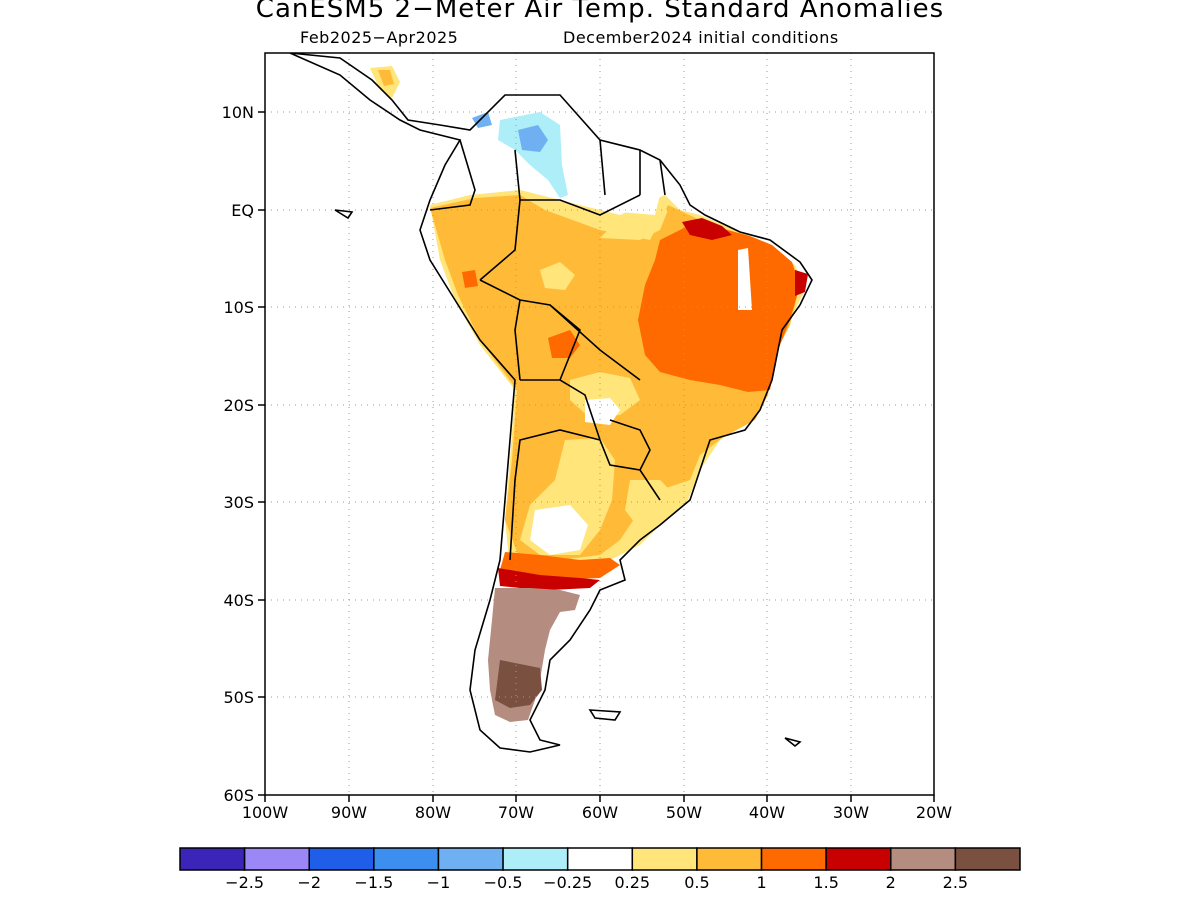 The height and width of the screenshot is (900, 1200). I want to click on lon-labels: 100W 90W 80W 70W 60W 50W 40W 30W 20W, so click(597, 812).